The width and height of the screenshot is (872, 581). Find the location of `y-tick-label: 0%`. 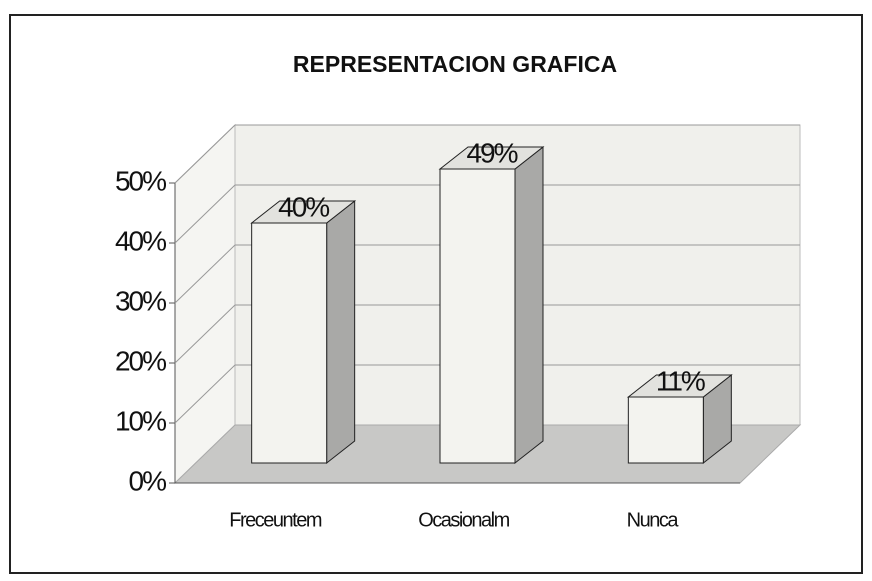

y-tick-label: 0% is located at coordinates (148, 480).